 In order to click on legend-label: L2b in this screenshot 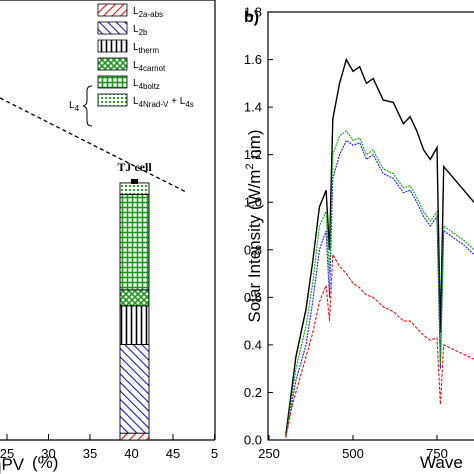, I will do `click(140, 30)`.